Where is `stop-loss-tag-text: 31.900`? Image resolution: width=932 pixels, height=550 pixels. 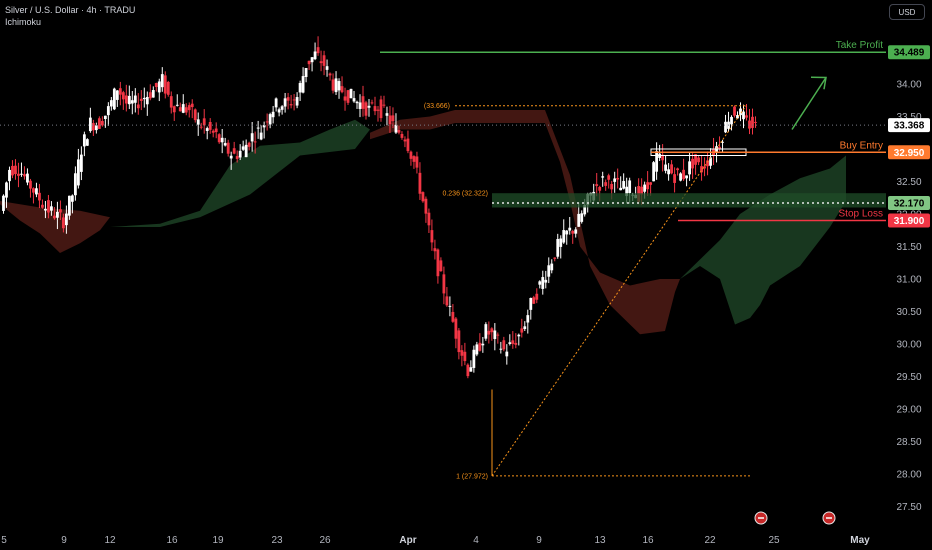
stop-loss-tag-text: 31.900 is located at coordinates (909, 221).